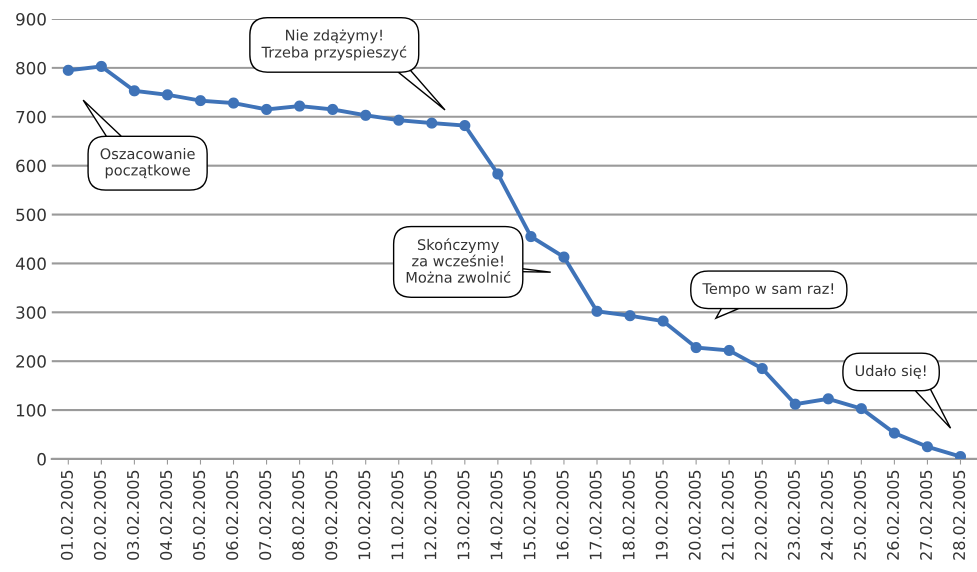  I want to click on annotation: Skończymy za wcześnie! Można zwolnić, so click(458, 260).